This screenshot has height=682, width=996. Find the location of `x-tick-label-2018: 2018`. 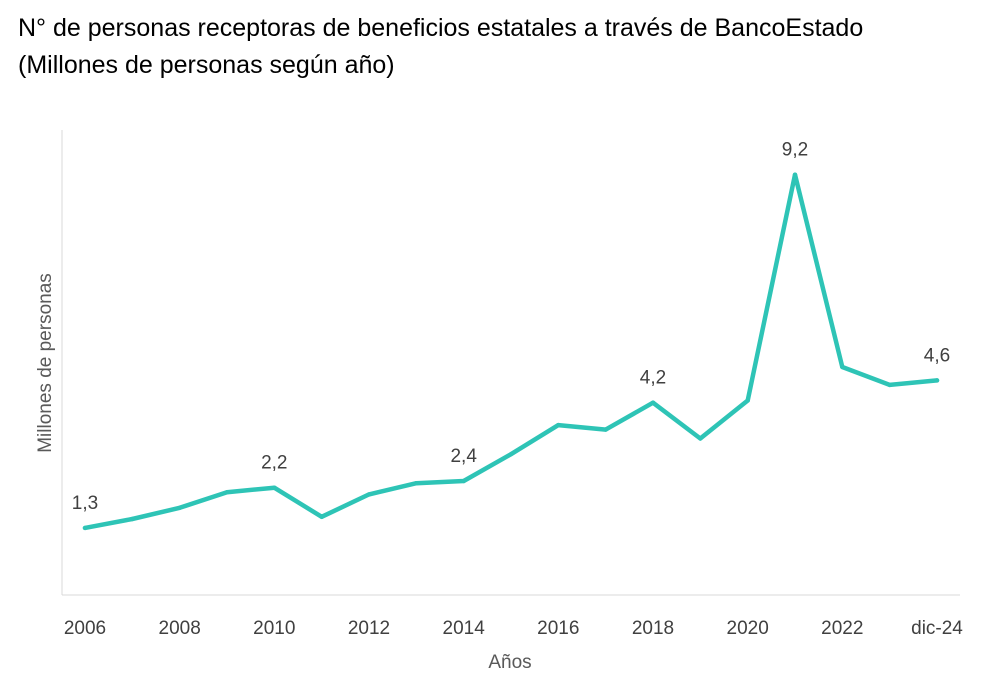

x-tick-label-2018: 2018 is located at coordinates (653, 628).